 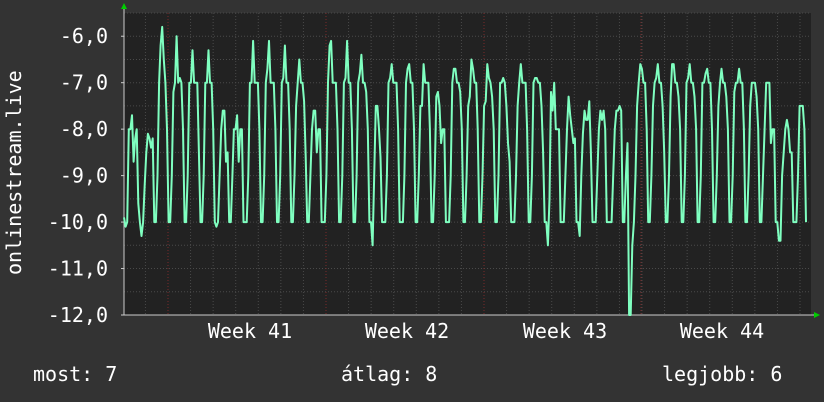 What do you see at coordinates (75, 374) in the screenshot?
I see `current-value: most: 7` at bounding box center [75, 374].